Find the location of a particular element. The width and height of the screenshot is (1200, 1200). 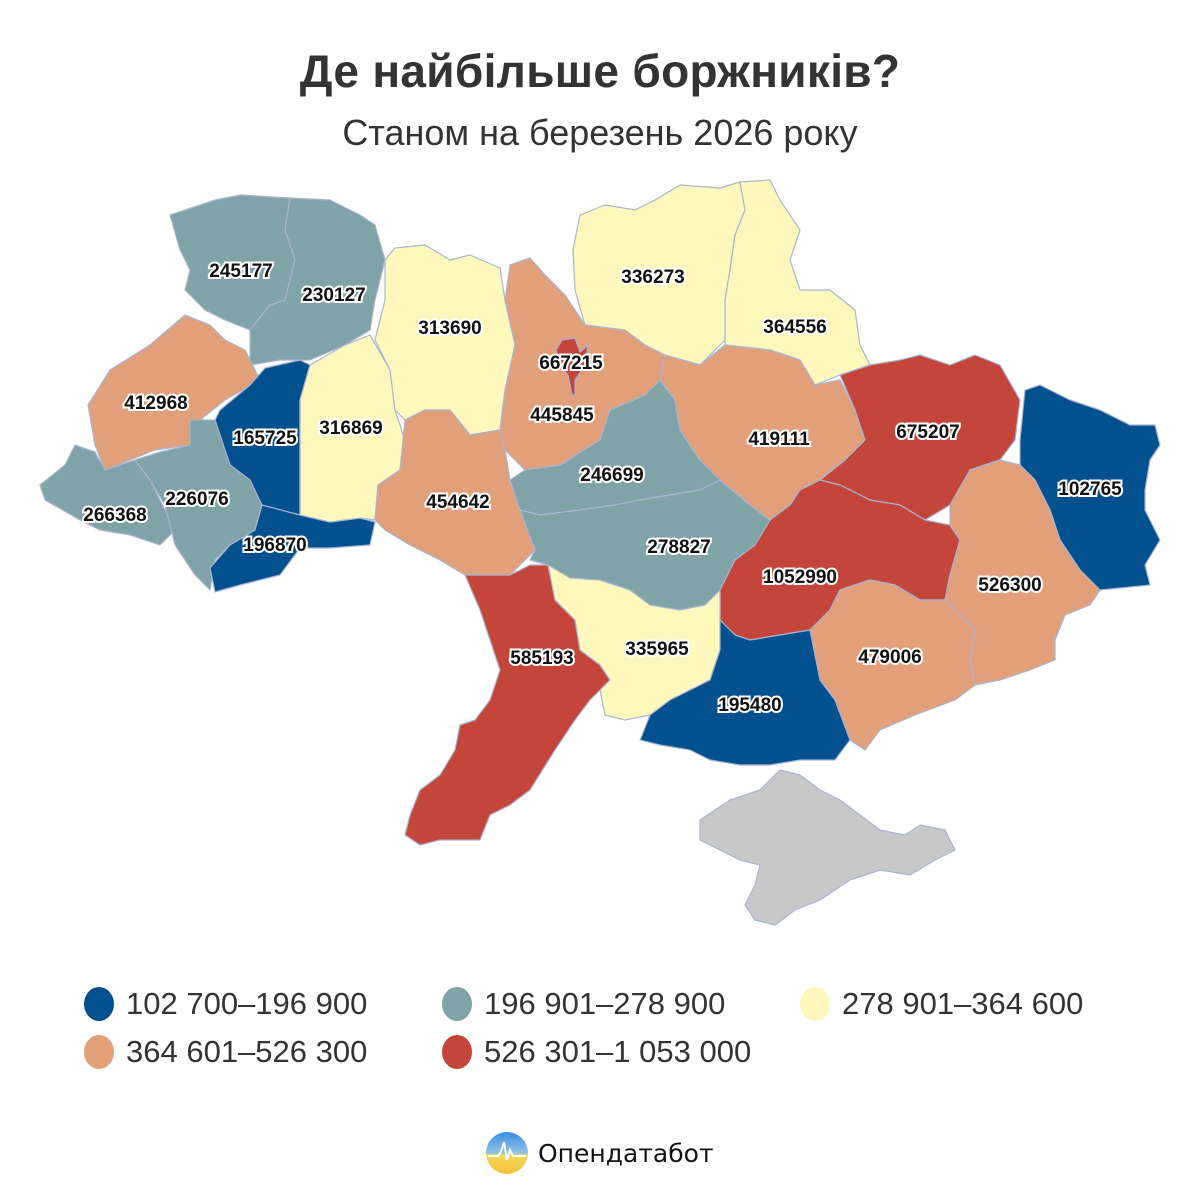

value-label-cherkasy: 246699 is located at coordinates (611, 475).